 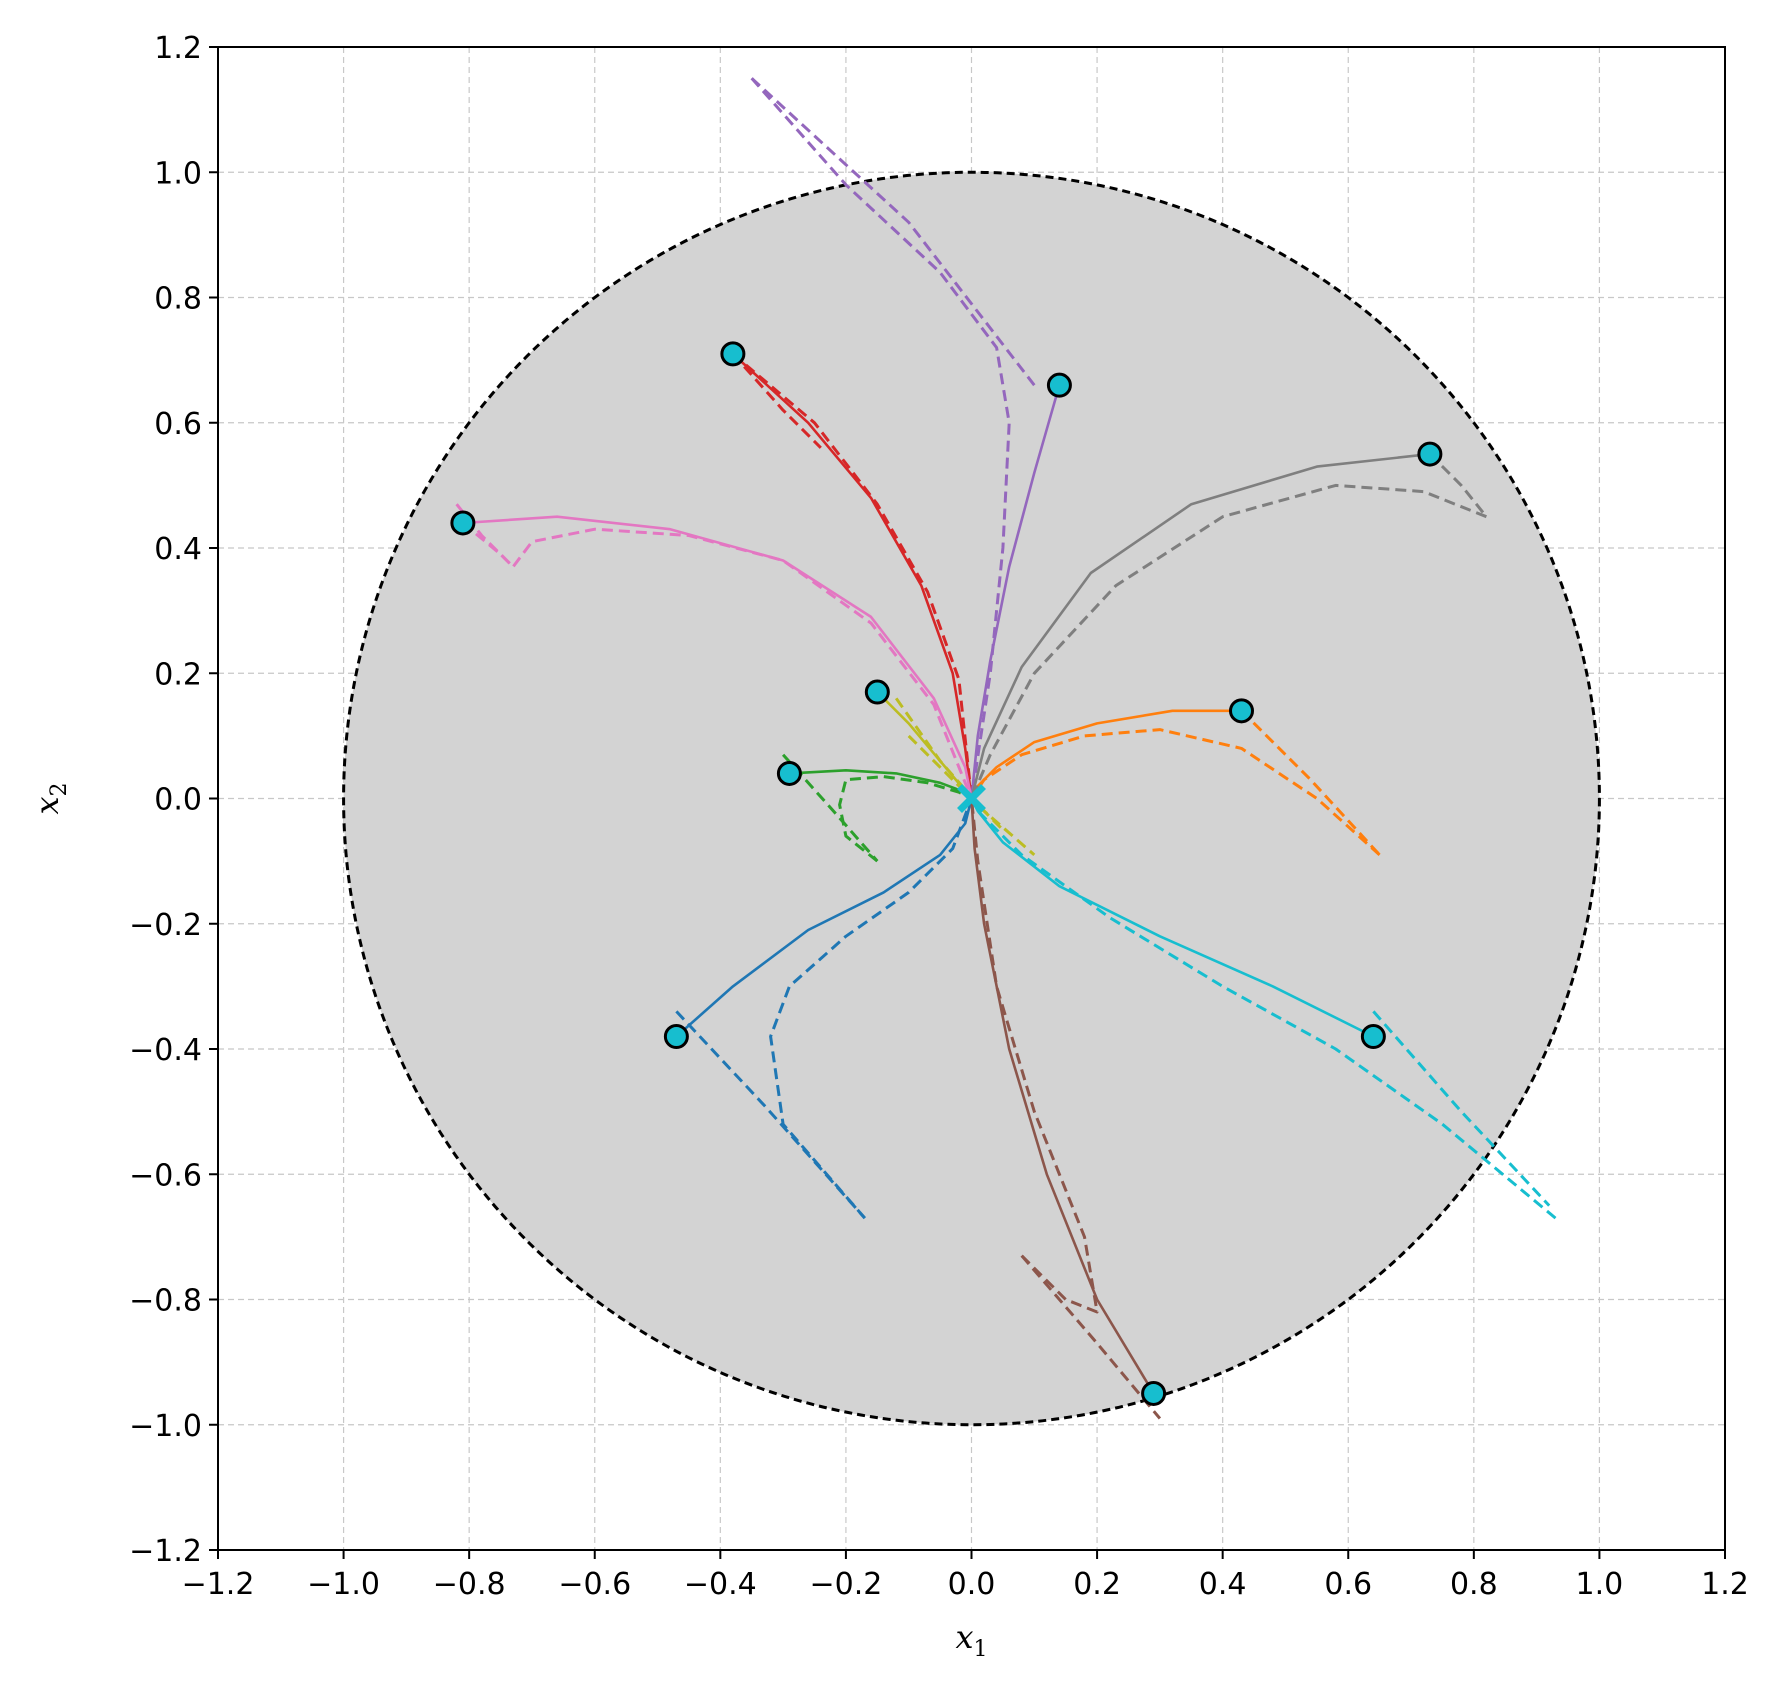 I want to click on x-tick-label: 0.6, so click(x=1348, y=1584).